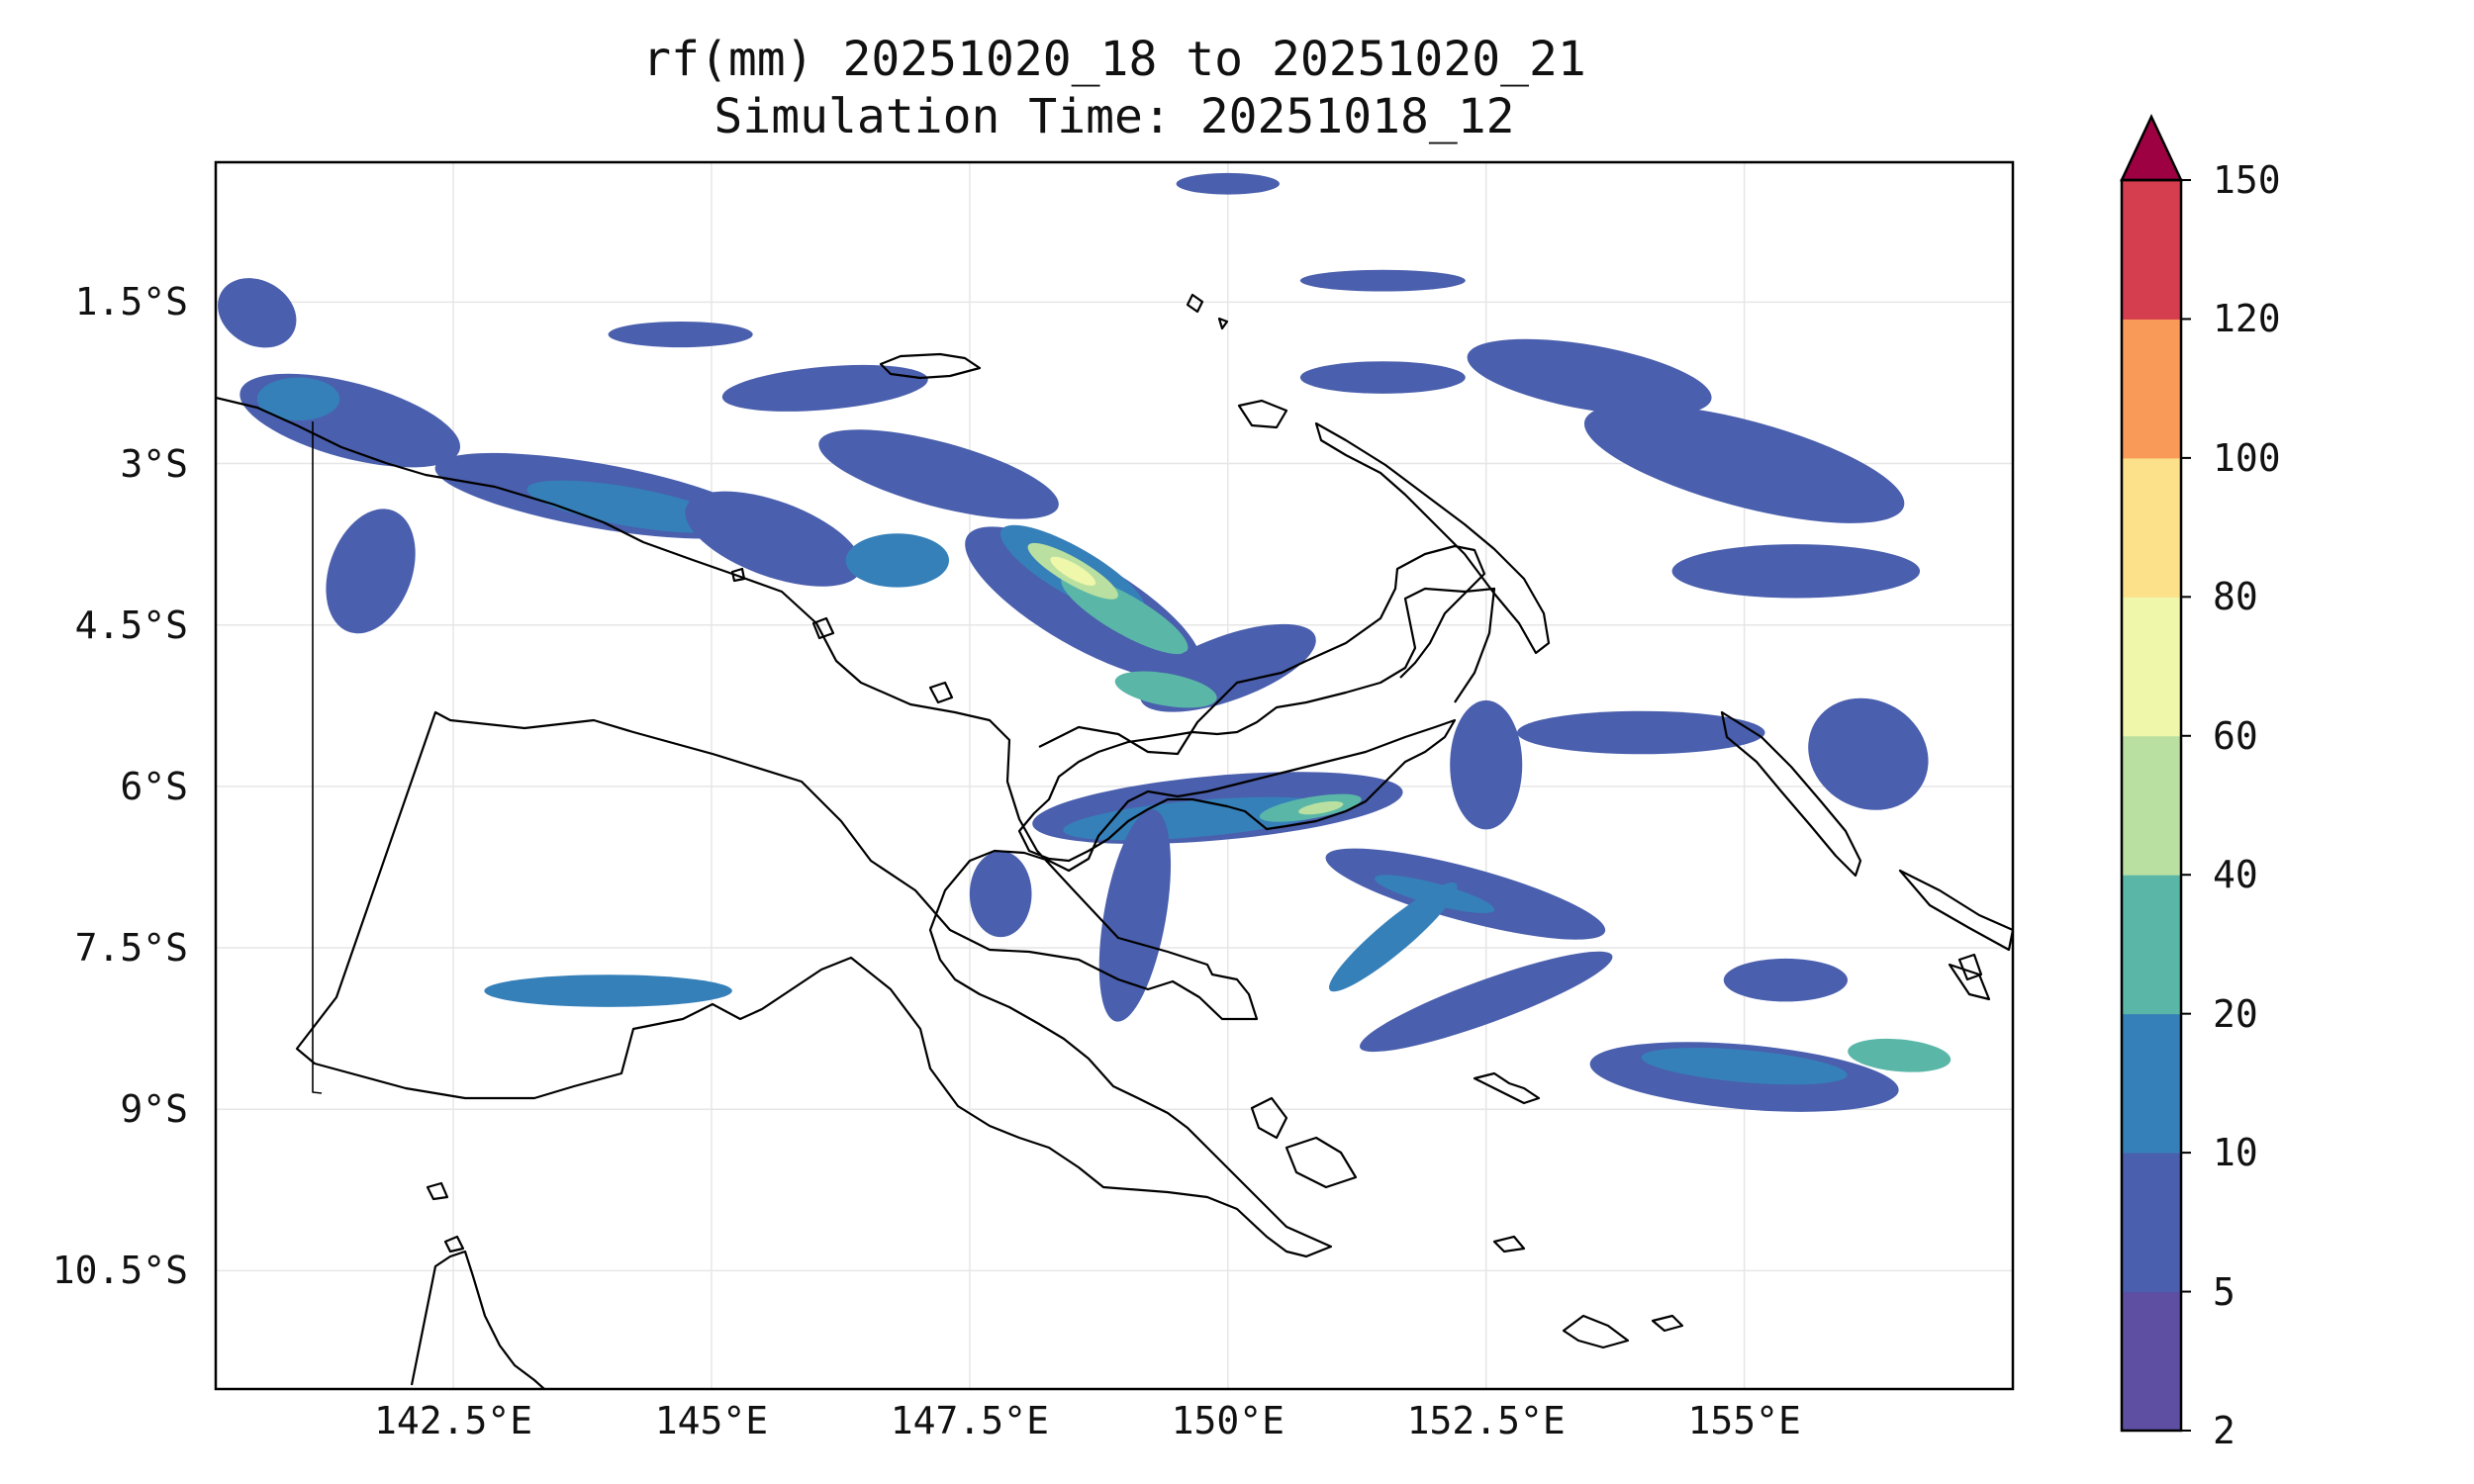 The height and width of the screenshot is (1484, 2474). Describe the element at coordinates (1223, 323) in the screenshot. I see `coastline-island-c` at that location.